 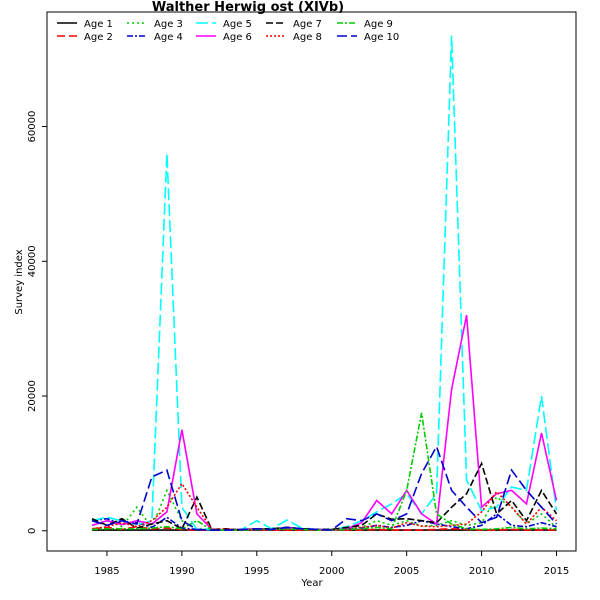 I want to click on x-tick-label: 1990, so click(x=181, y=571).